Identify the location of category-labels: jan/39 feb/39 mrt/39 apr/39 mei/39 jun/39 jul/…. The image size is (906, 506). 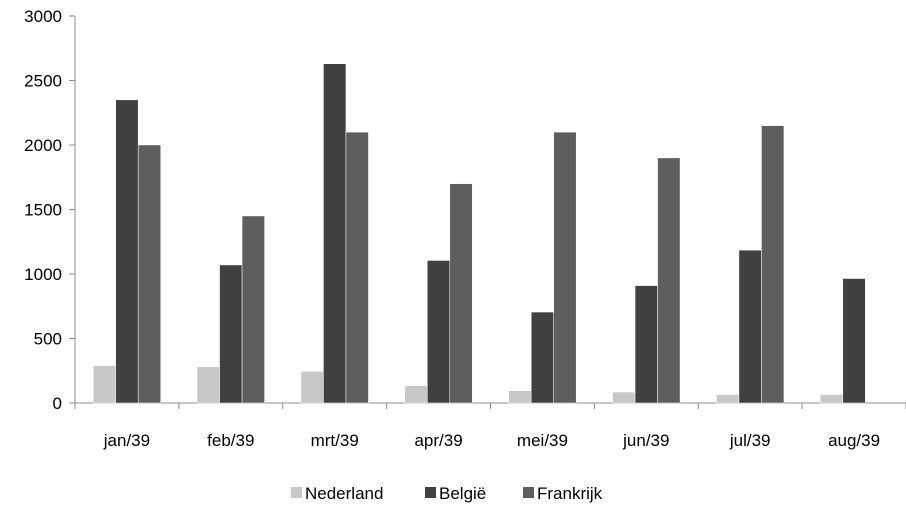
(491, 440).